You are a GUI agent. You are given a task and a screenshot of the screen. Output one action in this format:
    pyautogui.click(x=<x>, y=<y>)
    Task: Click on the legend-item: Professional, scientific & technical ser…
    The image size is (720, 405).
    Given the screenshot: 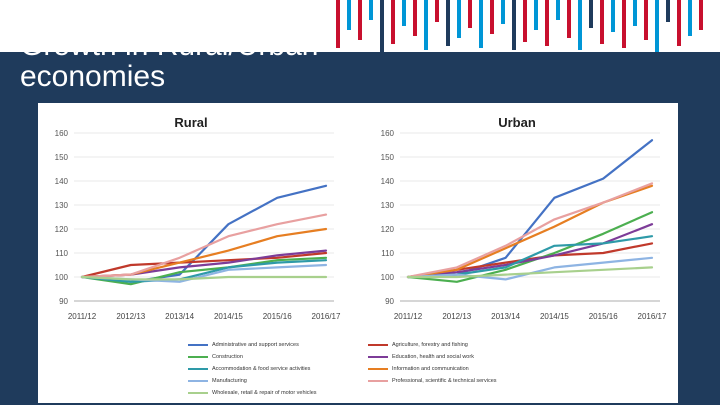 What is the action you would take?
    pyautogui.click(x=432, y=381)
    